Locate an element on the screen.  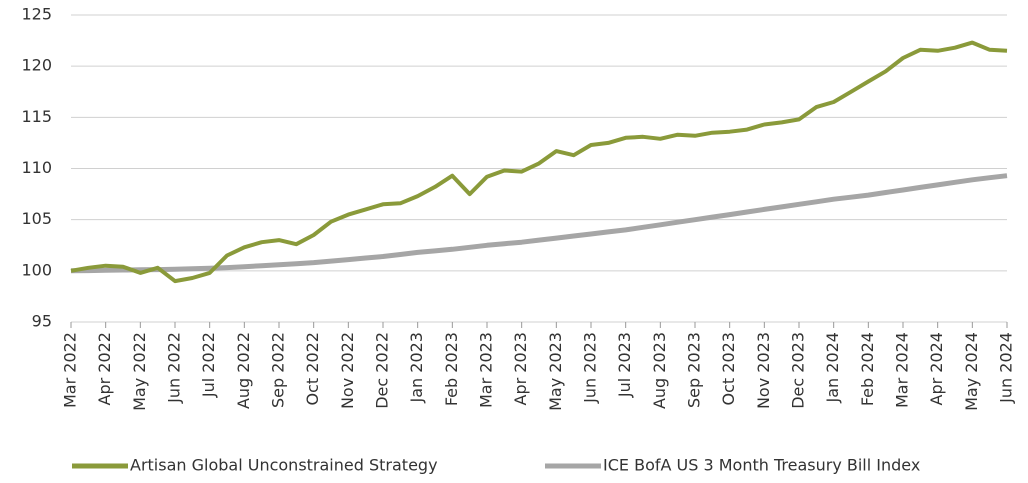
x-tick-label: Mar 2022 is located at coordinates (70, 370).